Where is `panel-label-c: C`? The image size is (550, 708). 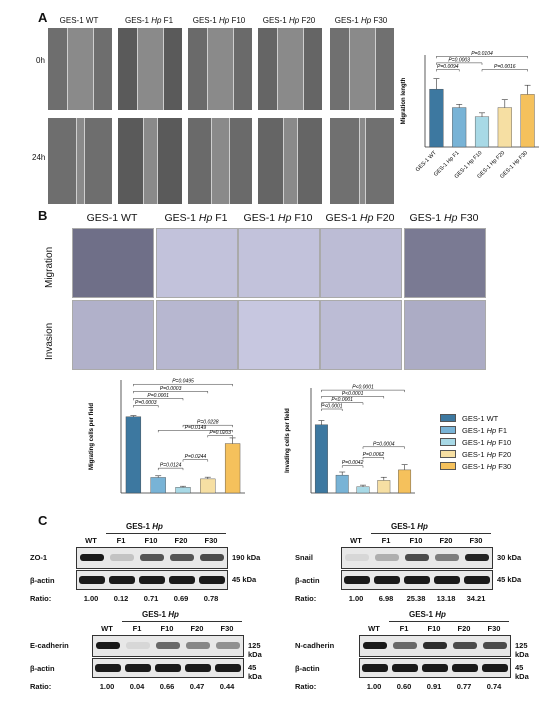 panel-label-c: C is located at coordinates (43, 520).